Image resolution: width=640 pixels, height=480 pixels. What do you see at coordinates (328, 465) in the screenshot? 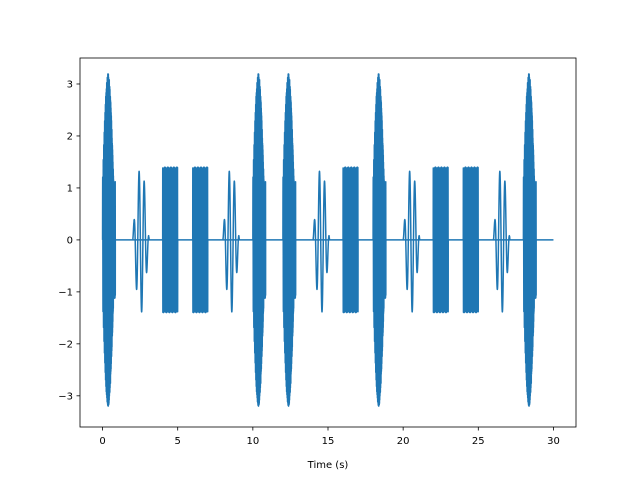
I see `x-axis-label: Time (s)` at bounding box center [328, 465].